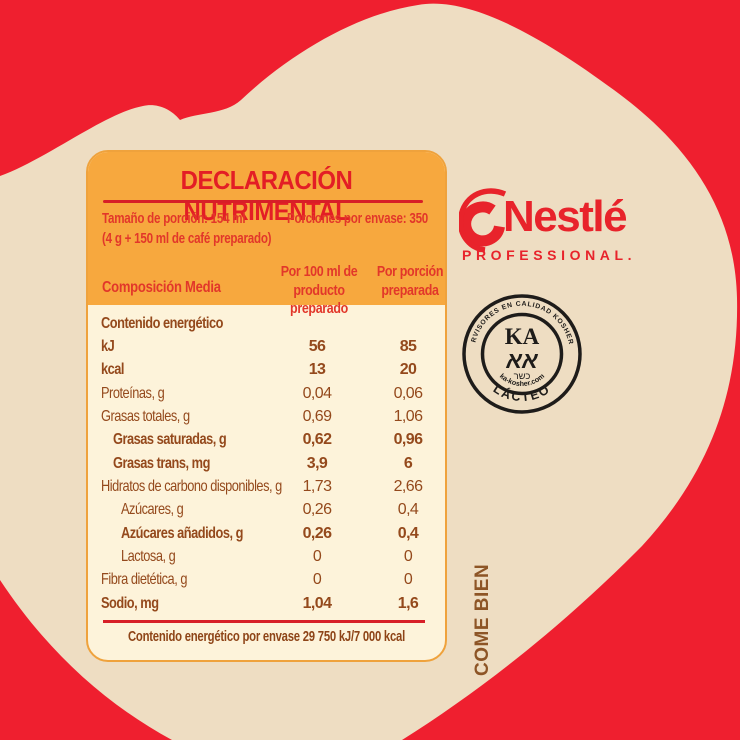 The image size is (740, 740). Describe the element at coordinates (317, 393) in the screenshot. I see `row-value-per-100ml: 0,04` at that location.